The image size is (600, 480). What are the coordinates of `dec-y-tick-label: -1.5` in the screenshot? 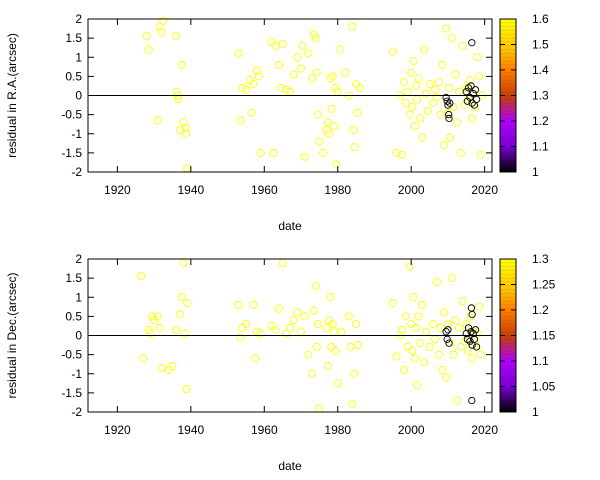 It's located at (71, 393).